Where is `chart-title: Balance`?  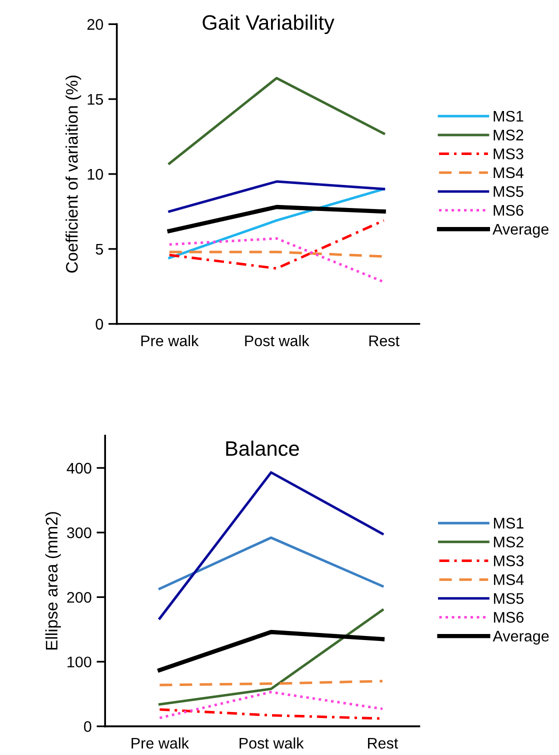
chart-title: Balance is located at coordinates (262, 448).